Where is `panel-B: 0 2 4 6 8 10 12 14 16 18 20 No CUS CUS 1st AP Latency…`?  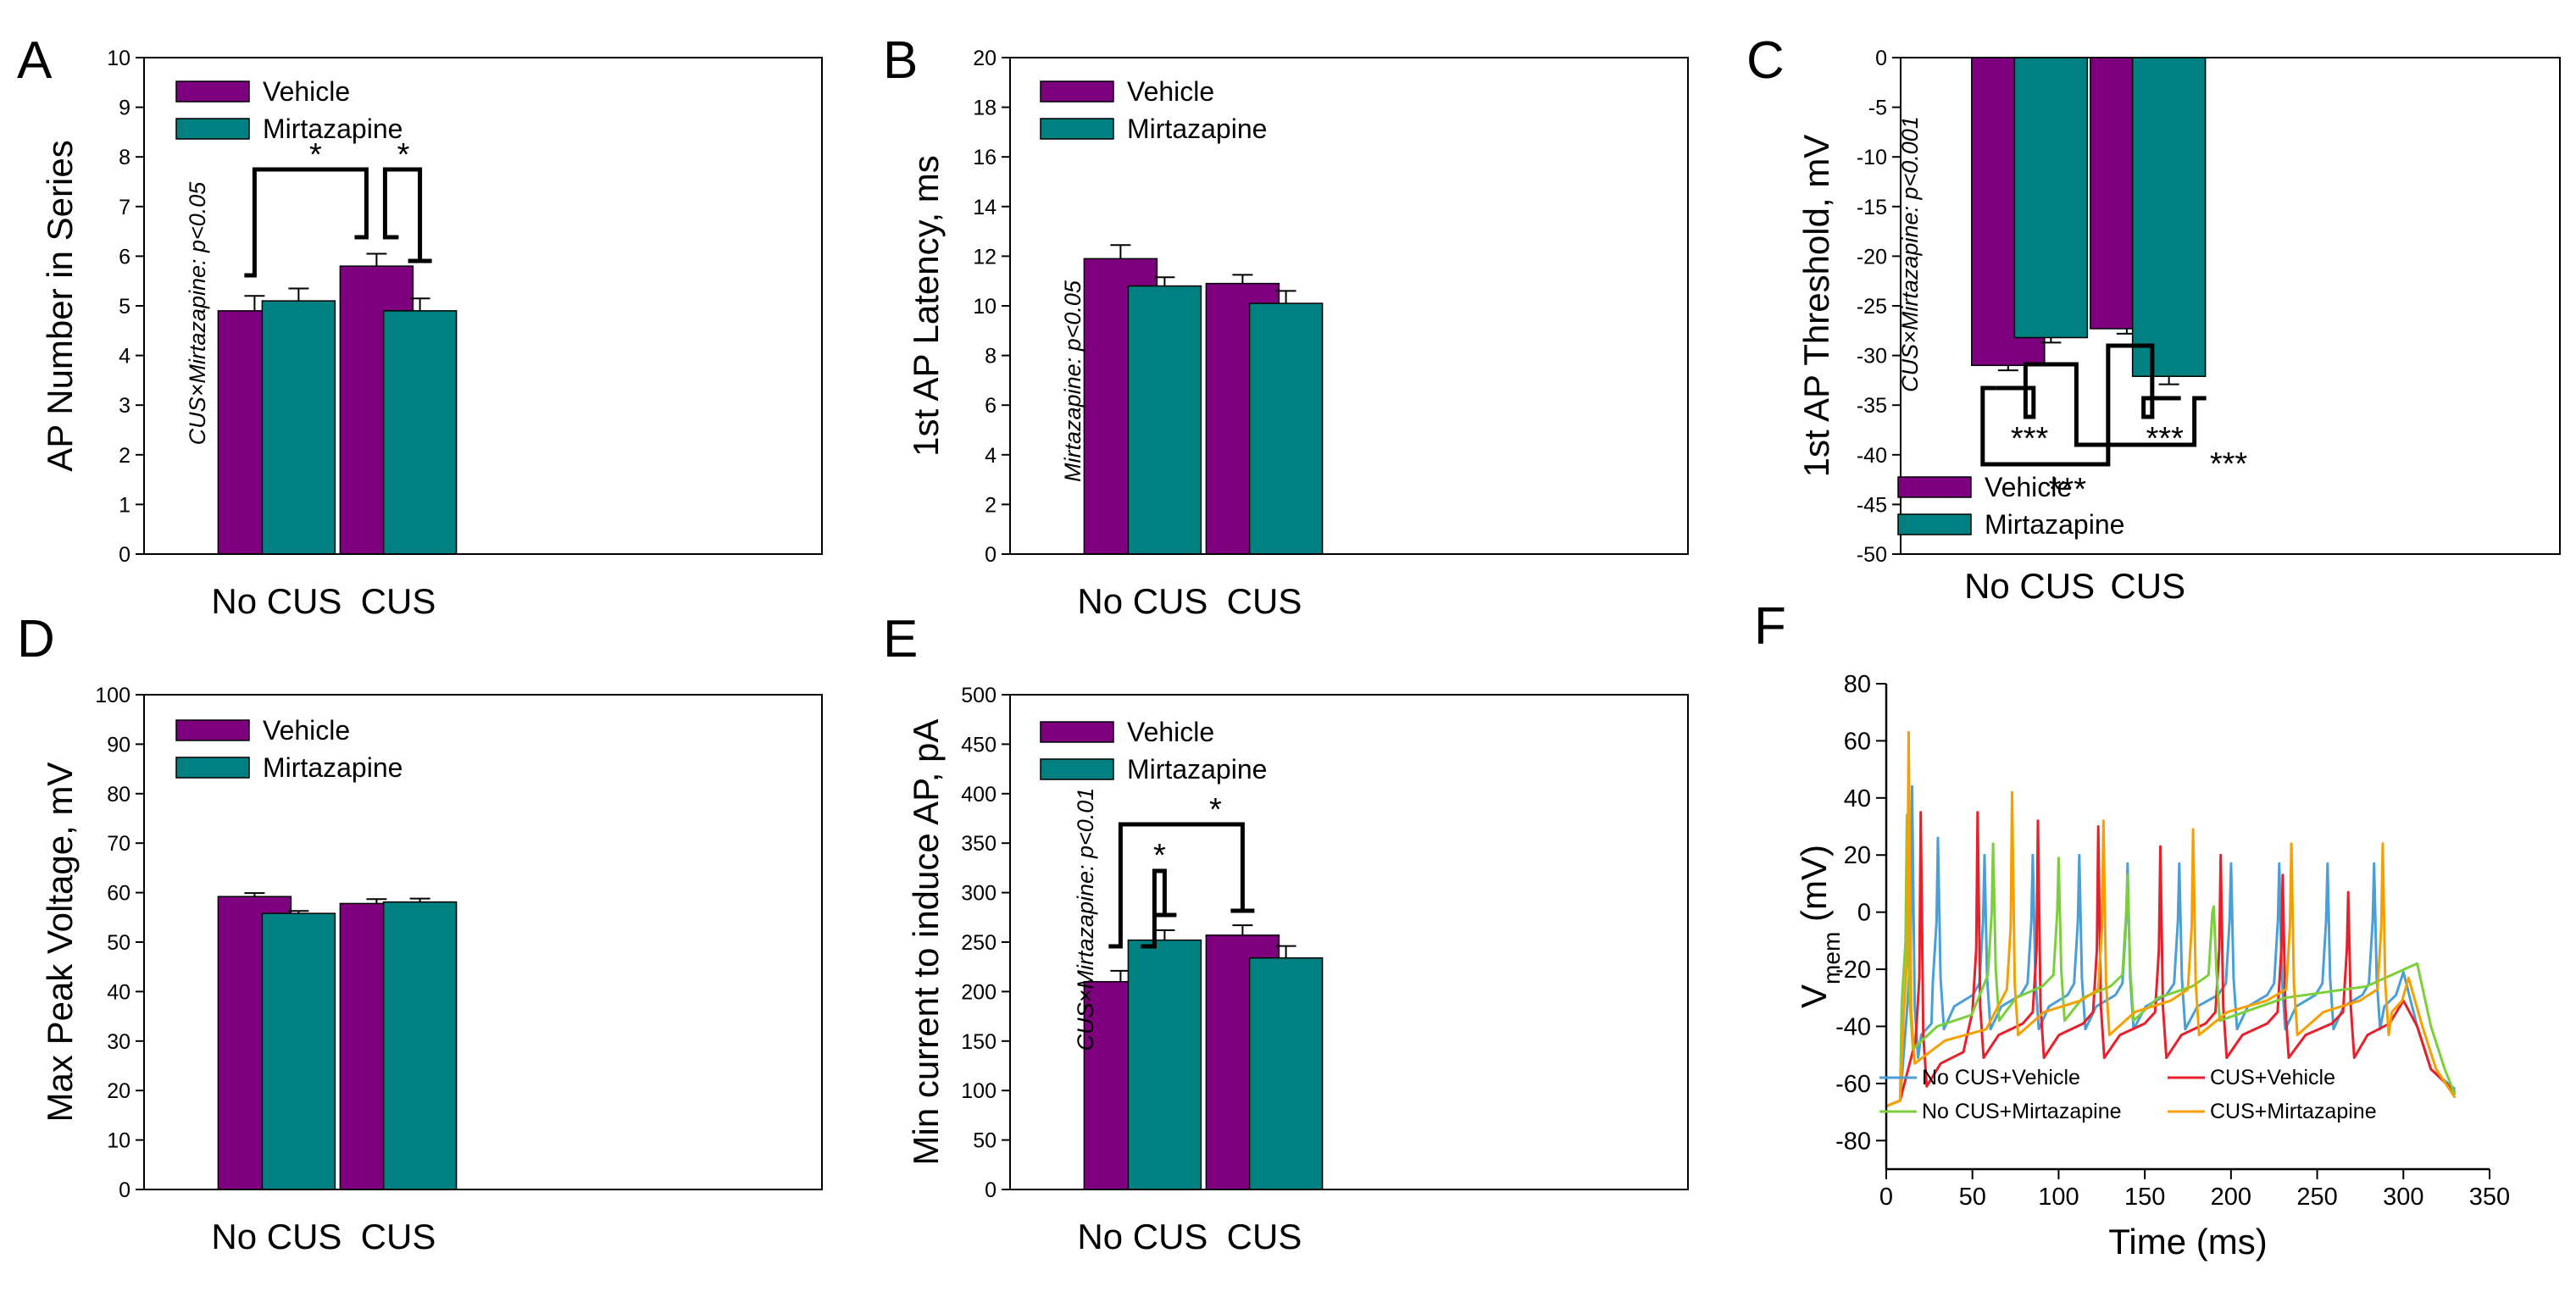
panel-B: 0 2 4 6 8 10 12 14 16 18 20 No CUS CUS 1st AP Latency… is located at coordinates (1286, 326).